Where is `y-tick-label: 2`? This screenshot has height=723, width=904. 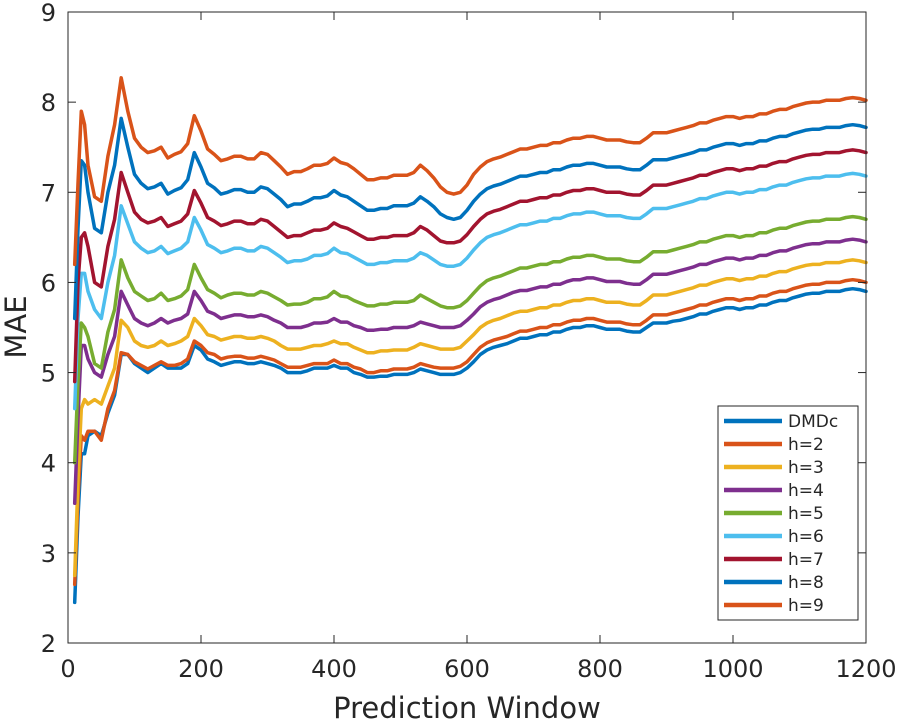
y-tick-label: 2 is located at coordinates (48, 644).